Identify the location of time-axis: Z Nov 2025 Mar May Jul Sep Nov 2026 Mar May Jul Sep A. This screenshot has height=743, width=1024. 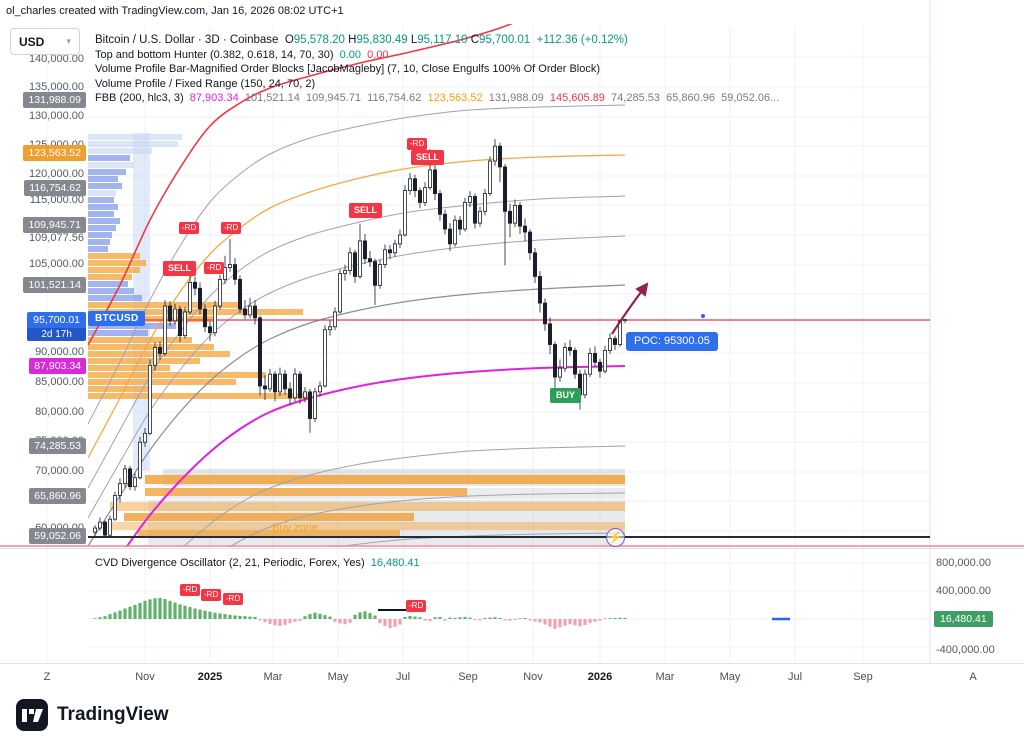
(512, 677).